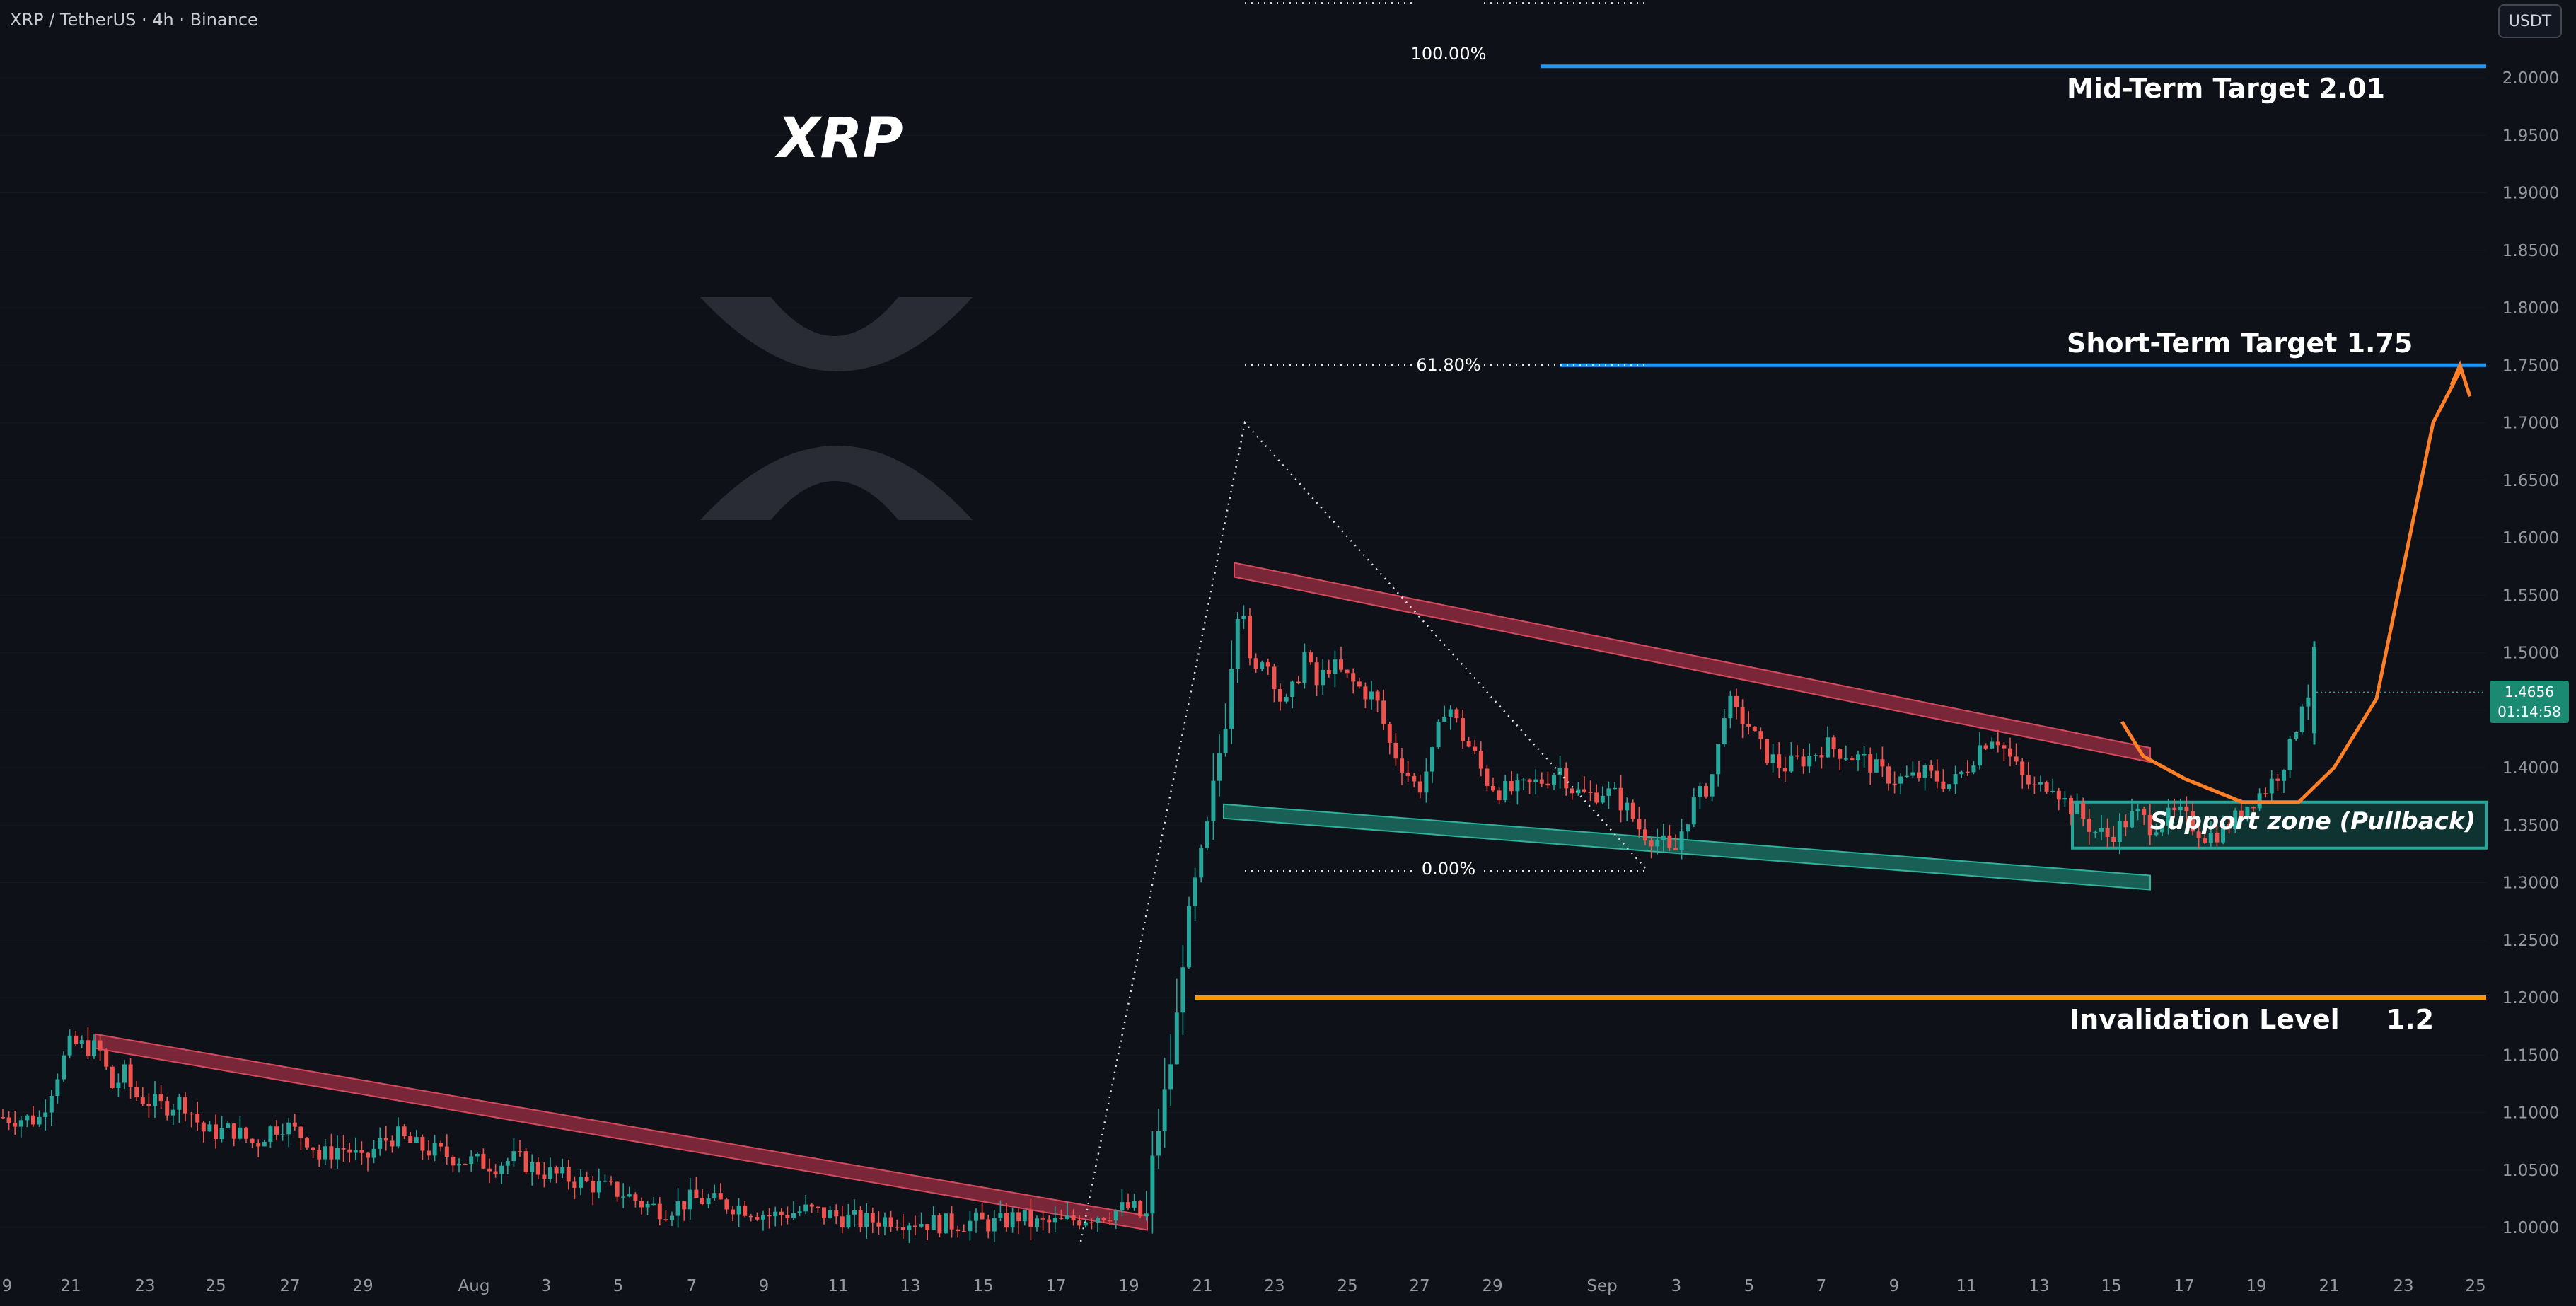  I want to click on fib-0-label: 0.00%, so click(1448, 869).